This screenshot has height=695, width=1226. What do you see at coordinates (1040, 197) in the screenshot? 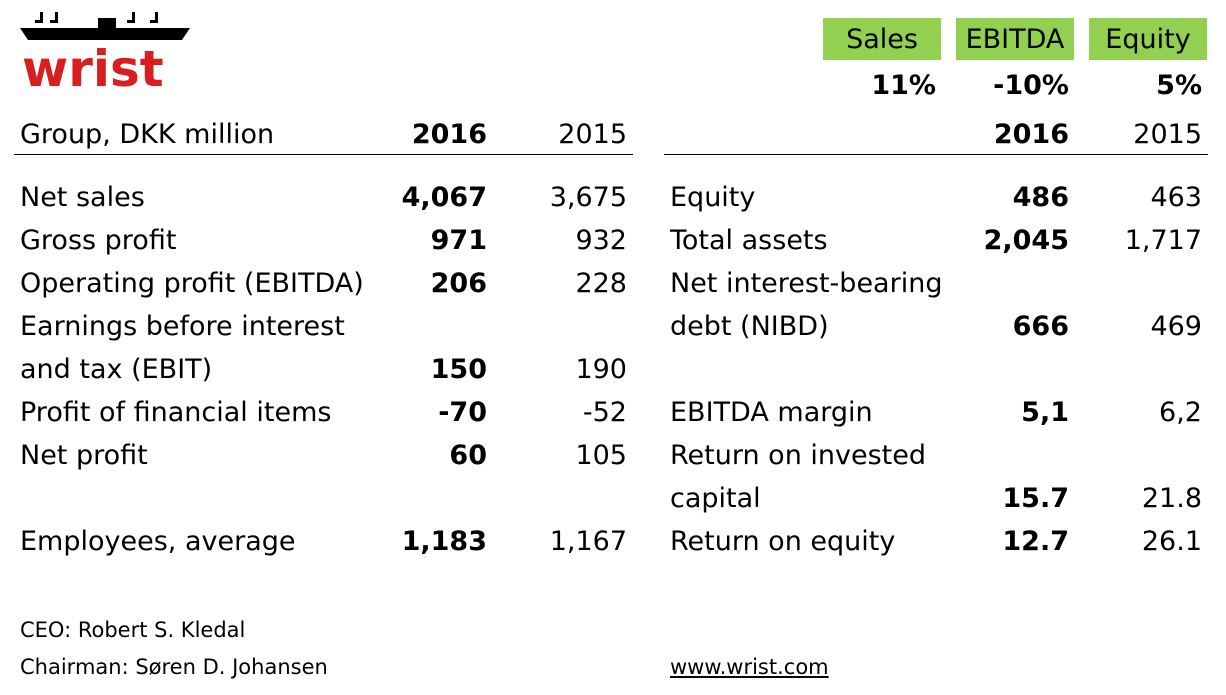
I see `value-2016: 486` at bounding box center [1040, 197].